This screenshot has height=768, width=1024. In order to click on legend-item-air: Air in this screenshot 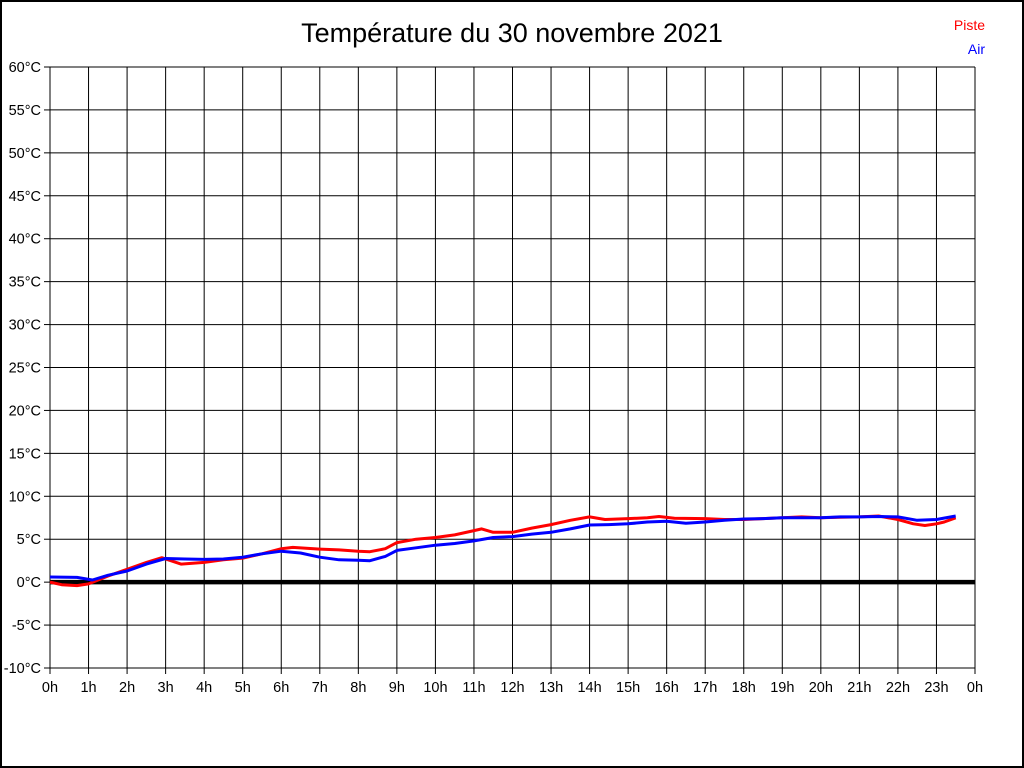, I will do `click(976, 49)`.